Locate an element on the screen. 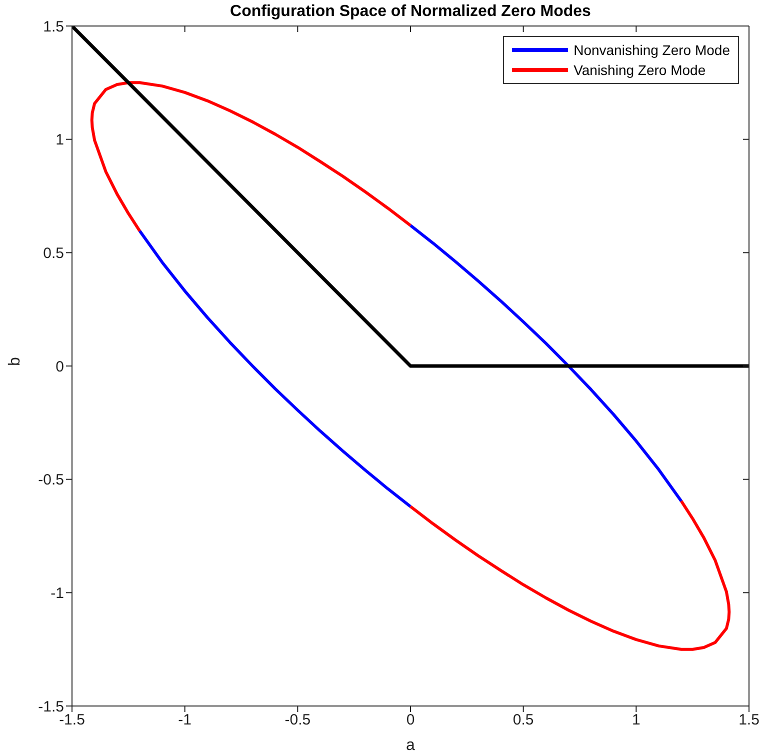 Image resolution: width=763 pixels, height=756 pixels. y-tick-label: -0.5 is located at coordinates (51, 480).